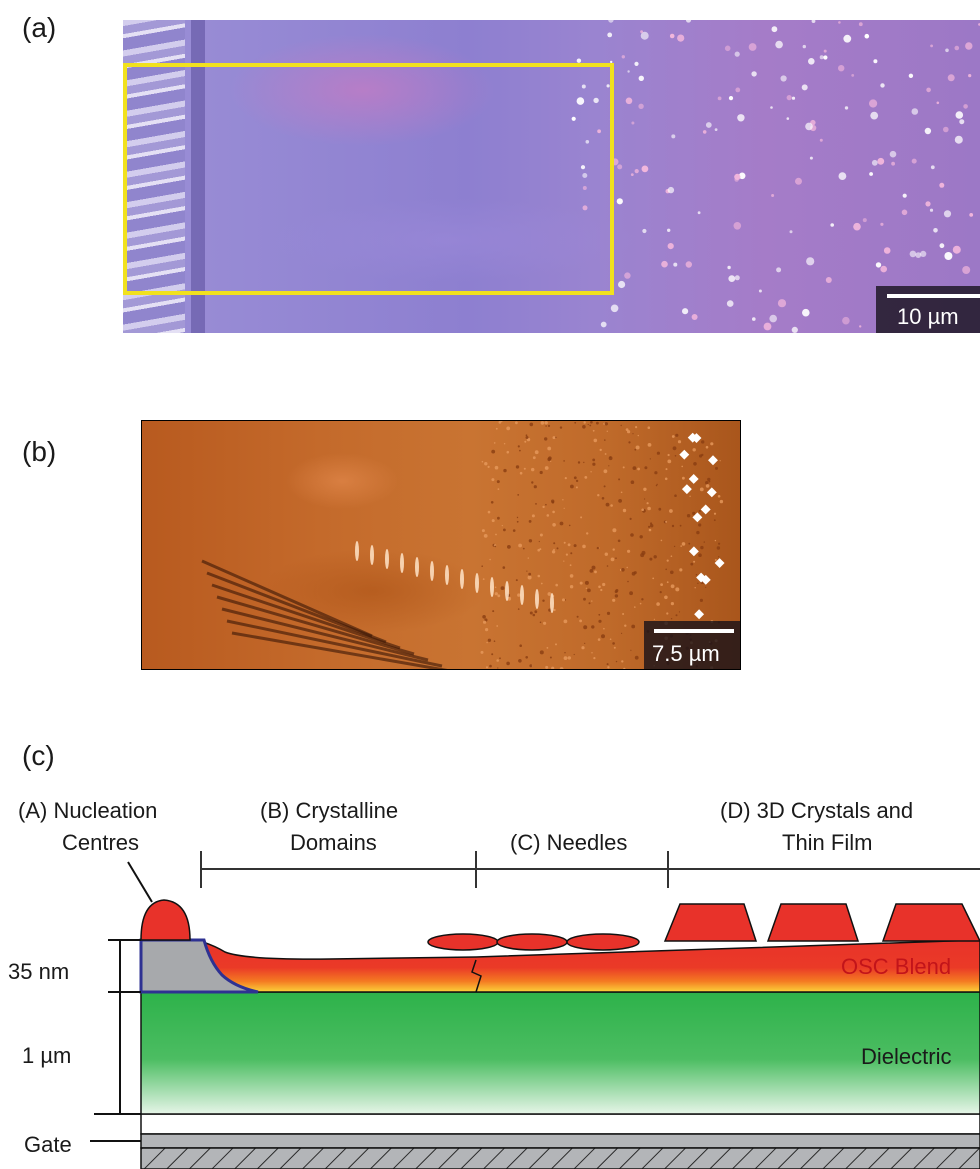  Describe the element at coordinates (199, 966) in the screenshot. I see `source-electrode` at that location.